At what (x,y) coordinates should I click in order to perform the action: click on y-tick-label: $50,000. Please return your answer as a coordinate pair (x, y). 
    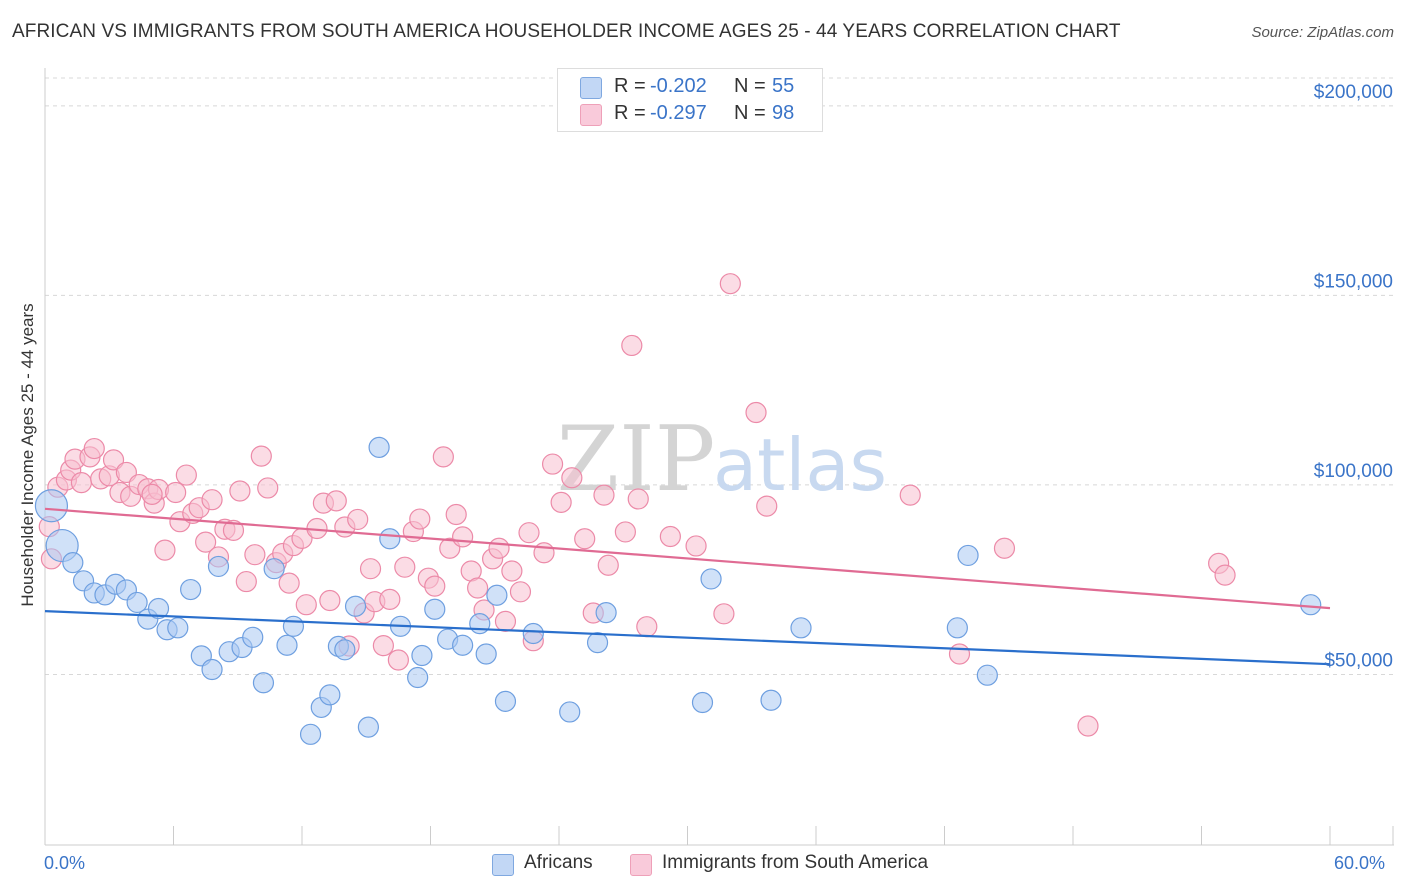
    Looking at the image, I should click on (1358, 660).